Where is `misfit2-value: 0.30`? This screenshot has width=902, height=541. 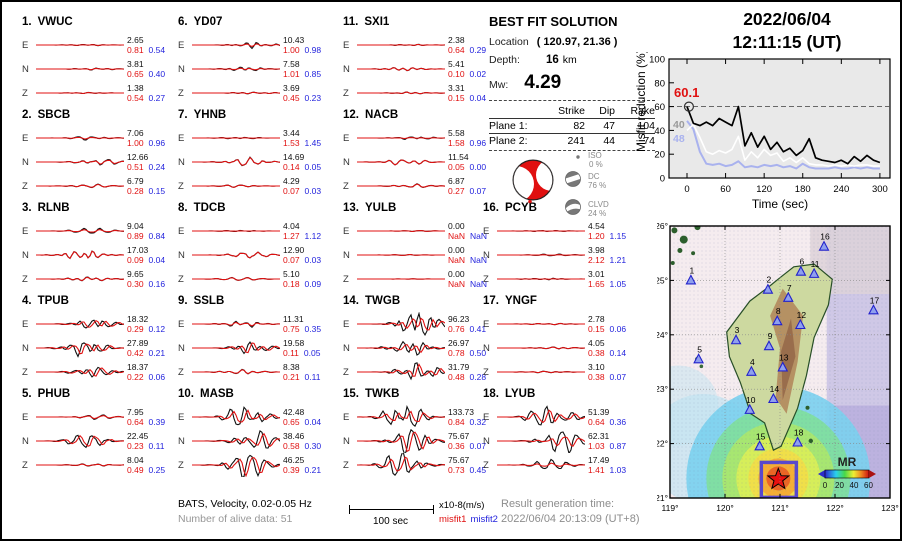 misfit2-value: 0.30 is located at coordinates (313, 445).